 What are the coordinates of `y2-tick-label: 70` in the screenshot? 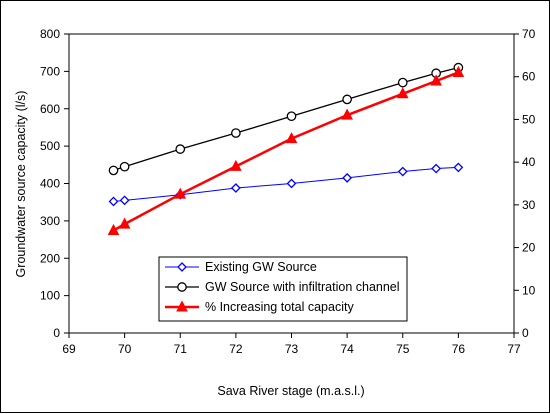 It's located at (529, 34).